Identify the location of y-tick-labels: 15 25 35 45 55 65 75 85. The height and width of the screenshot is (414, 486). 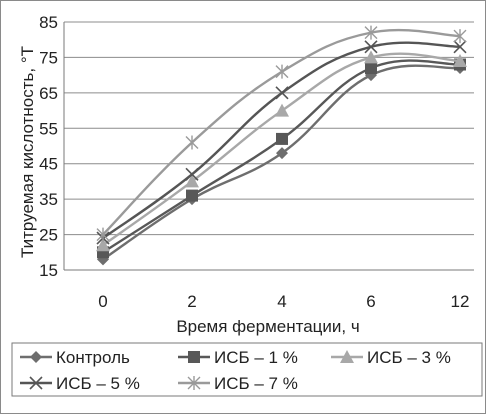
(48, 146).